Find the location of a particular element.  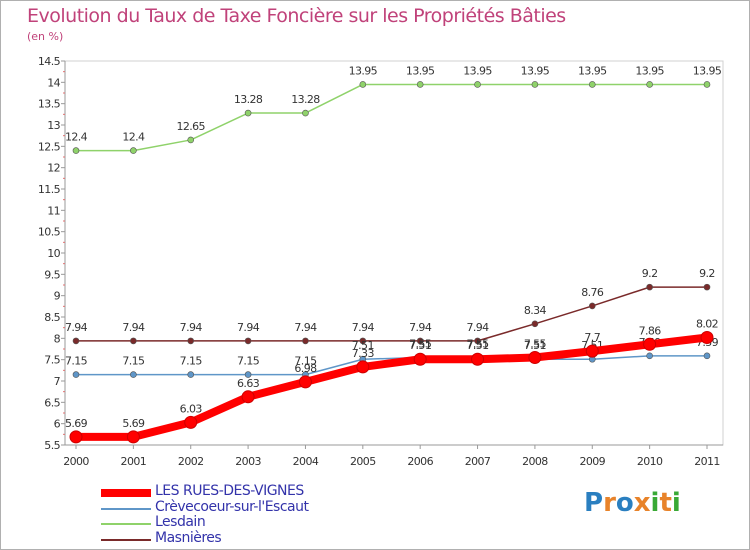

x-tick-label: 2006 is located at coordinates (420, 461).